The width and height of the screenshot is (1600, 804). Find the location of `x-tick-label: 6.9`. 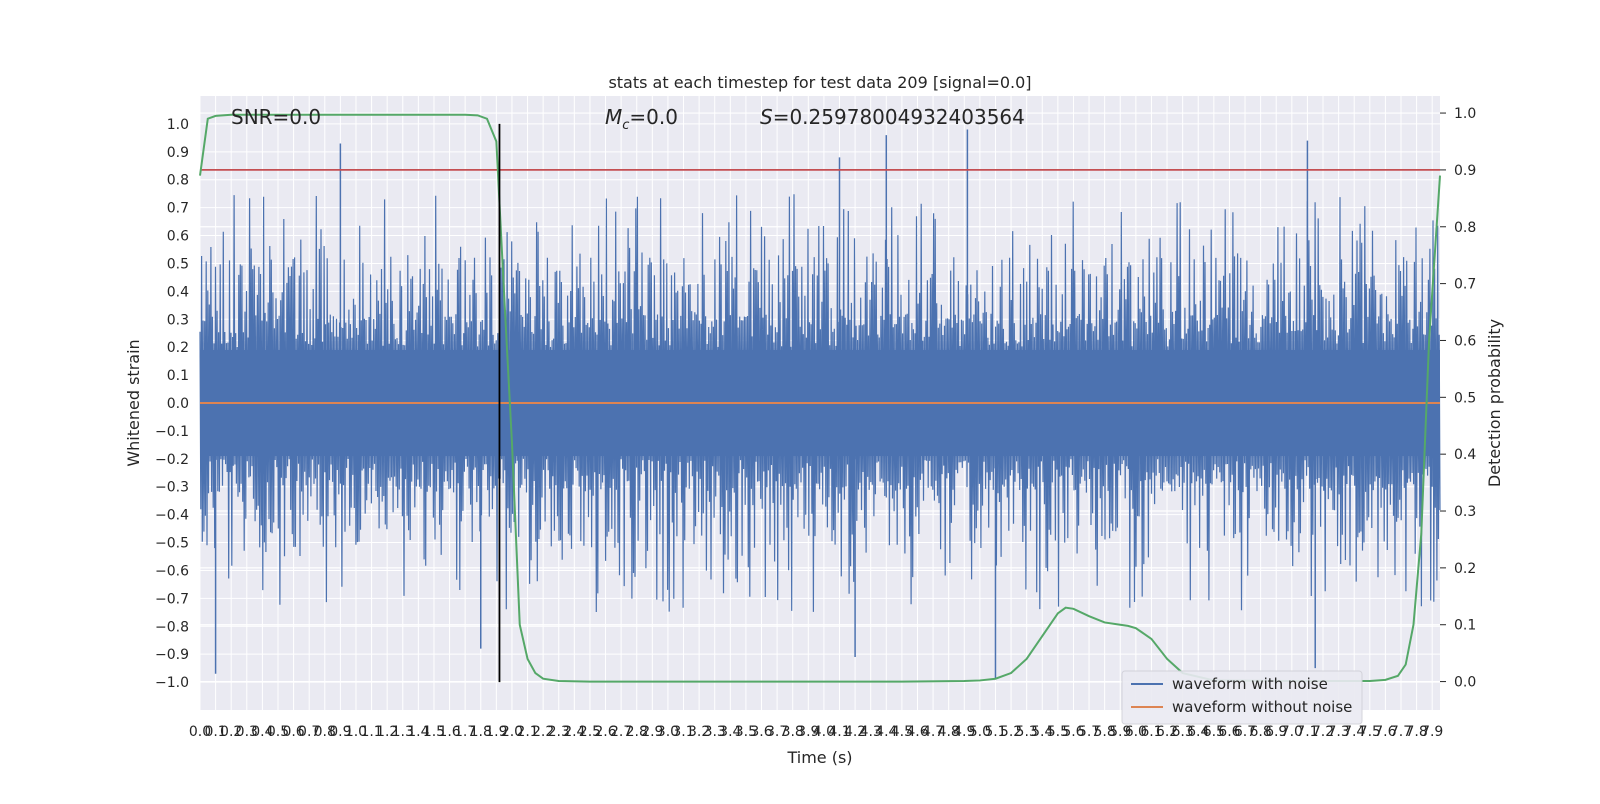

x-tick-label: 6.9 is located at coordinates (1276, 732).